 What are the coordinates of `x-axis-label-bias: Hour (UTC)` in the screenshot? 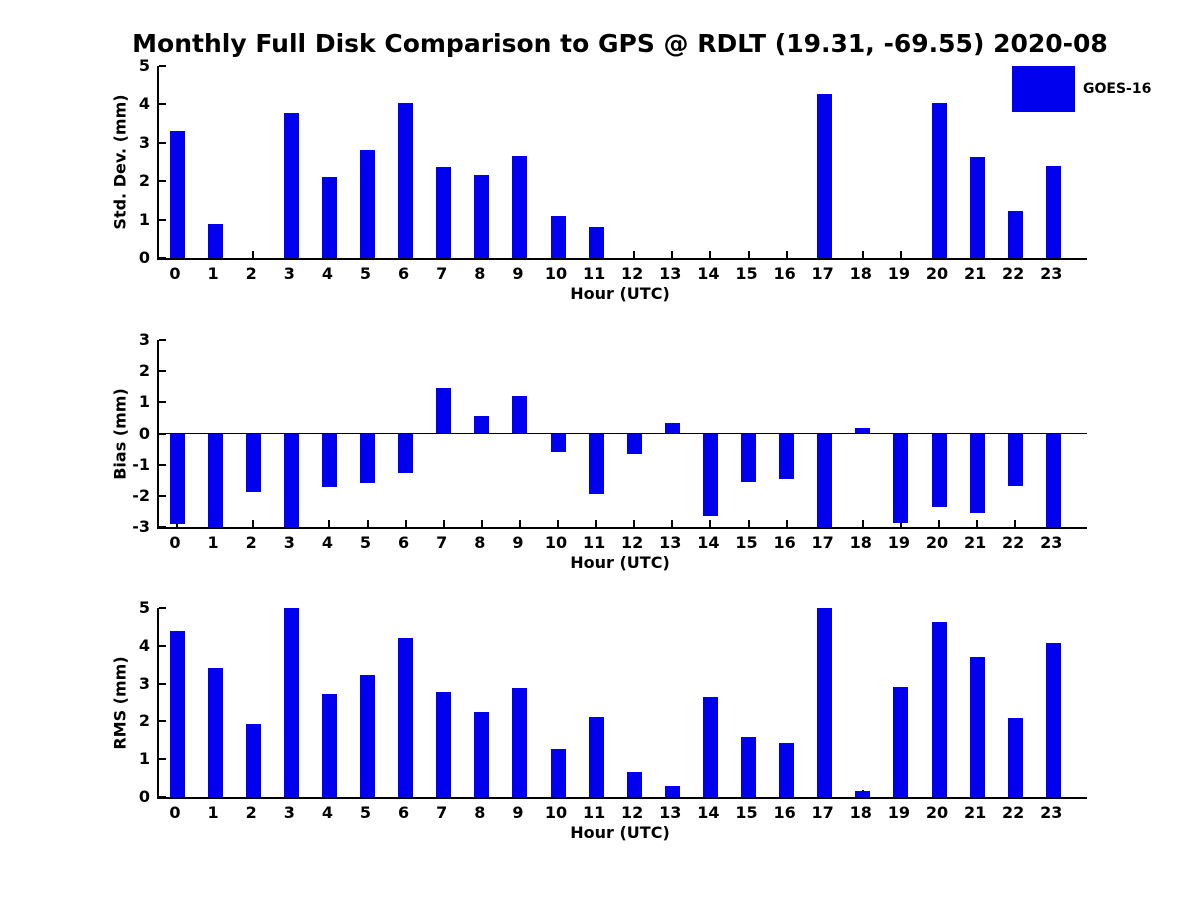 It's located at (620, 562).